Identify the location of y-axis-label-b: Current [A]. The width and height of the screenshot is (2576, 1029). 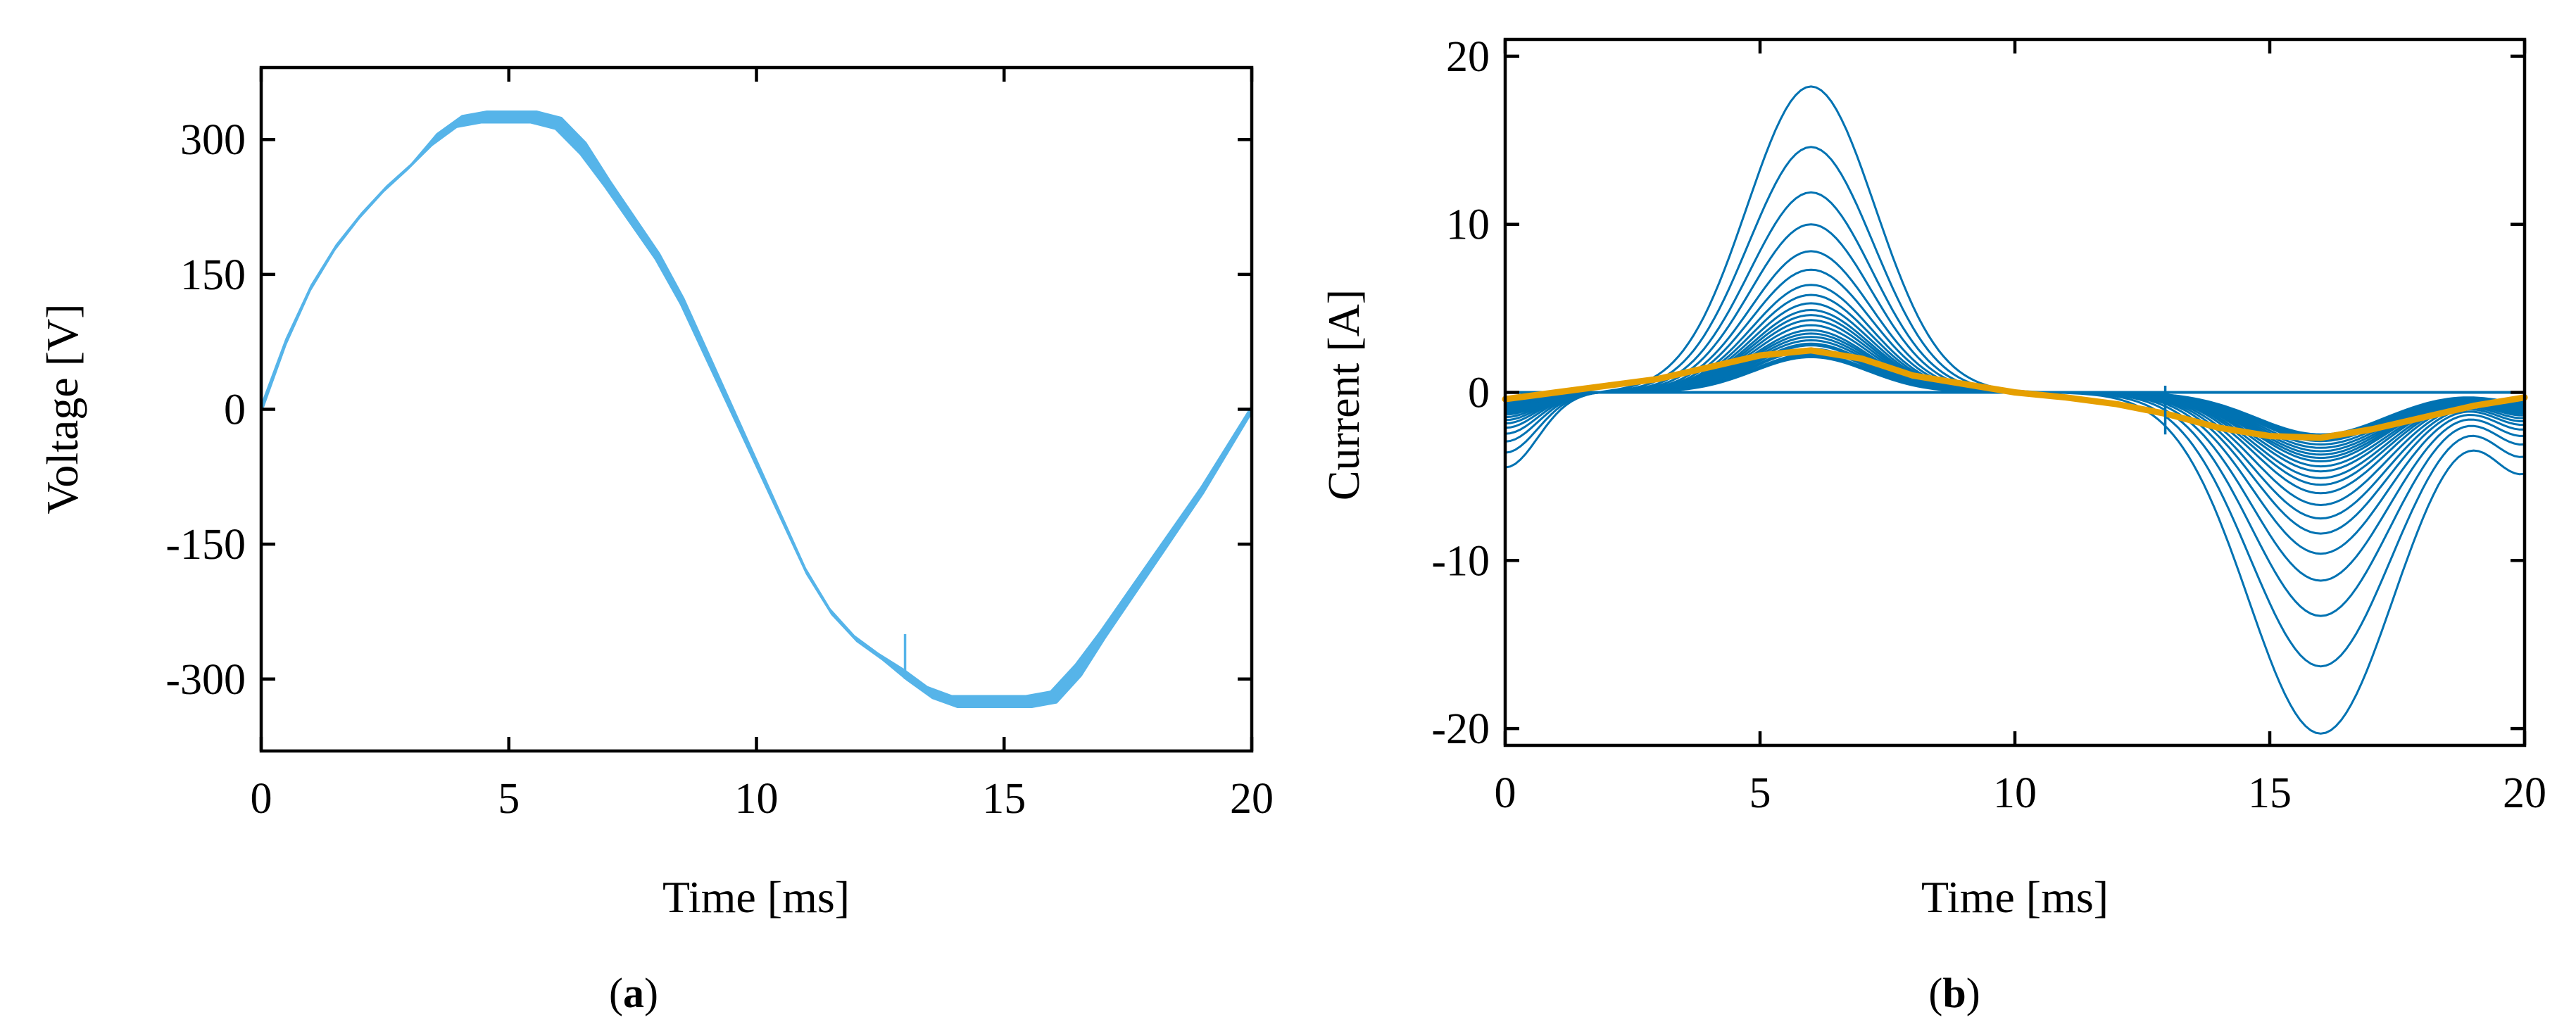
(1344, 394).